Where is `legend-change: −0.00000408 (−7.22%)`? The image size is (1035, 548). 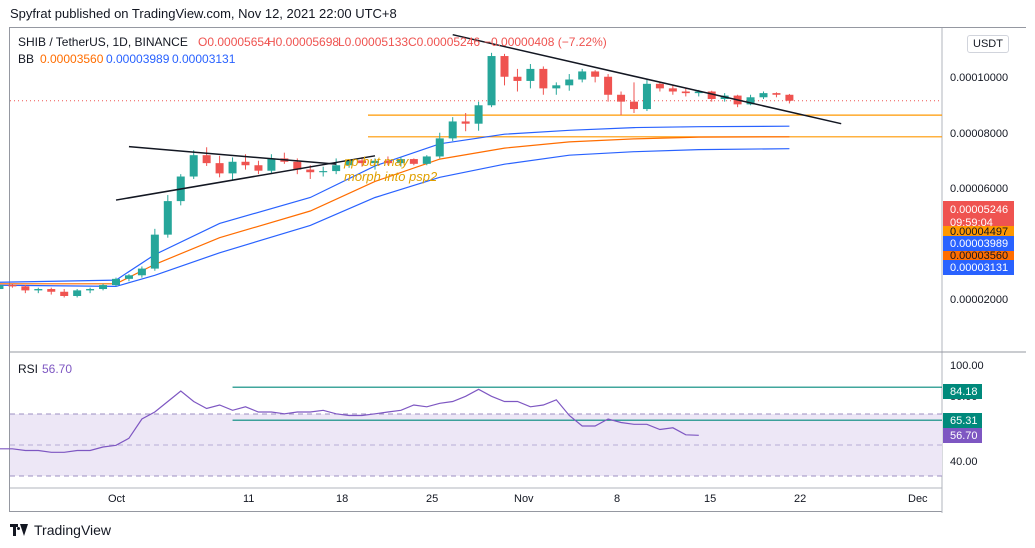 legend-change: −0.00000408 (−7.22%) is located at coordinates (545, 42).